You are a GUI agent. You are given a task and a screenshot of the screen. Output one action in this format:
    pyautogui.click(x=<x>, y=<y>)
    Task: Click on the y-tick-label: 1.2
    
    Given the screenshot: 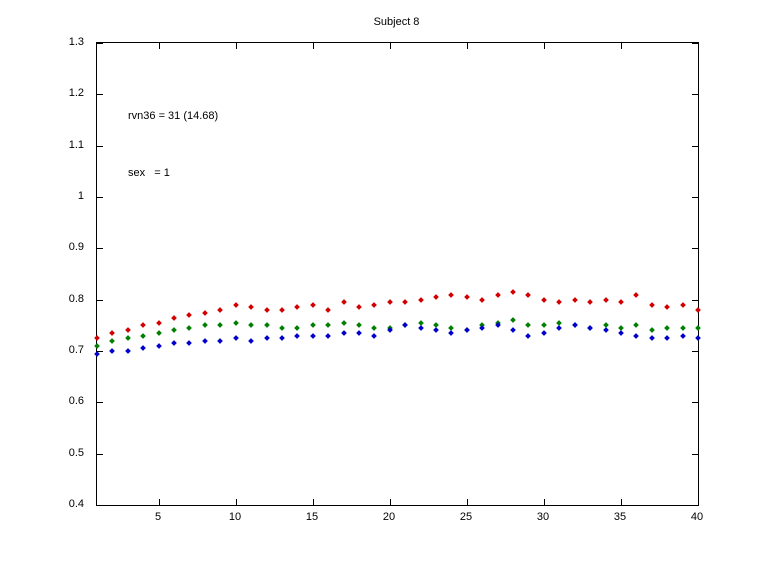 What is the action you would take?
    pyautogui.click(x=76, y=93)
    